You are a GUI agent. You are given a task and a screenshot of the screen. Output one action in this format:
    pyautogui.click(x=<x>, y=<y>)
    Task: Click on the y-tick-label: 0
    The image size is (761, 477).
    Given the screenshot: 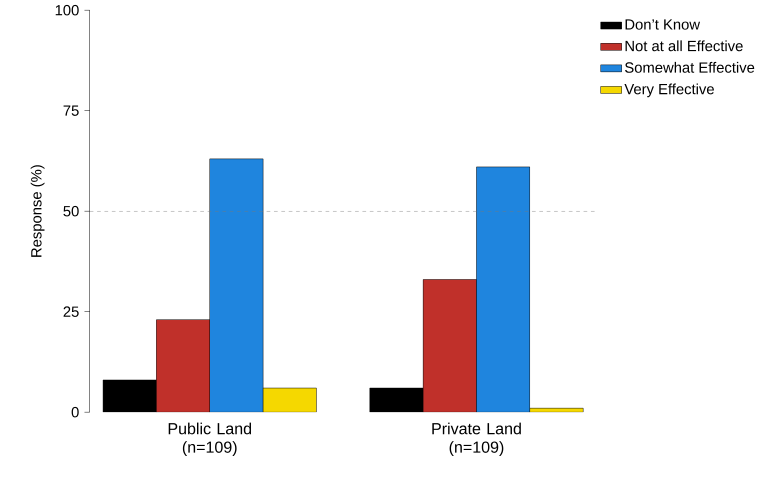 What is the action you would take?
    pyautogui.click(x=75, y=412)
    